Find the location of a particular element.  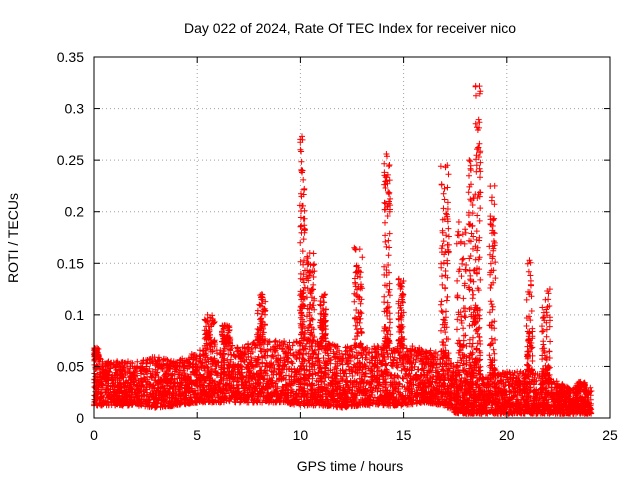

x-tick-label: 0 is located at coordinates (94, 435).